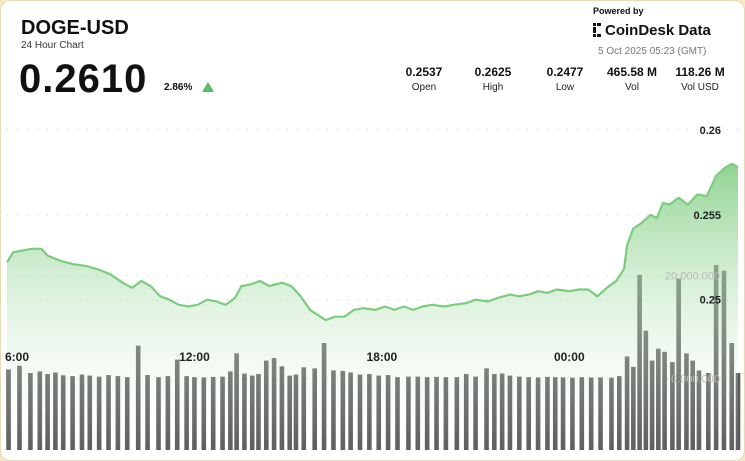  I want to click on stat-vol-value: 465.58 M, so click(632, 72).